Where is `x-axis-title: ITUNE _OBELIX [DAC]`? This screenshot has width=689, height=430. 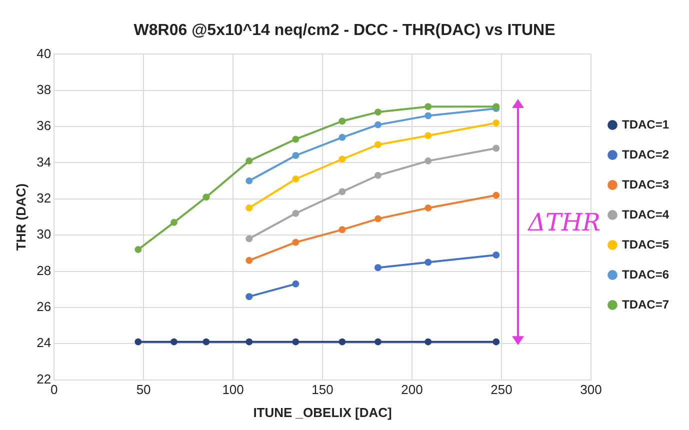
x-axis-title: ITUNE _OBELIX [DAC] is located at coordinates (322, 412).